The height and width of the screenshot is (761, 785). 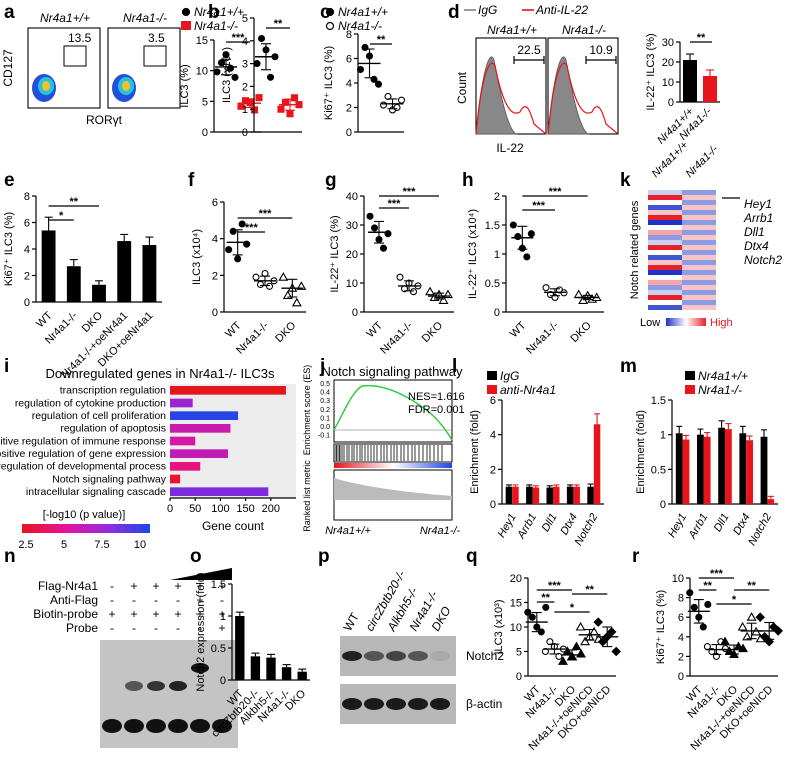 I want to click on x-tick-label: 100, so click(x=220, y=509).